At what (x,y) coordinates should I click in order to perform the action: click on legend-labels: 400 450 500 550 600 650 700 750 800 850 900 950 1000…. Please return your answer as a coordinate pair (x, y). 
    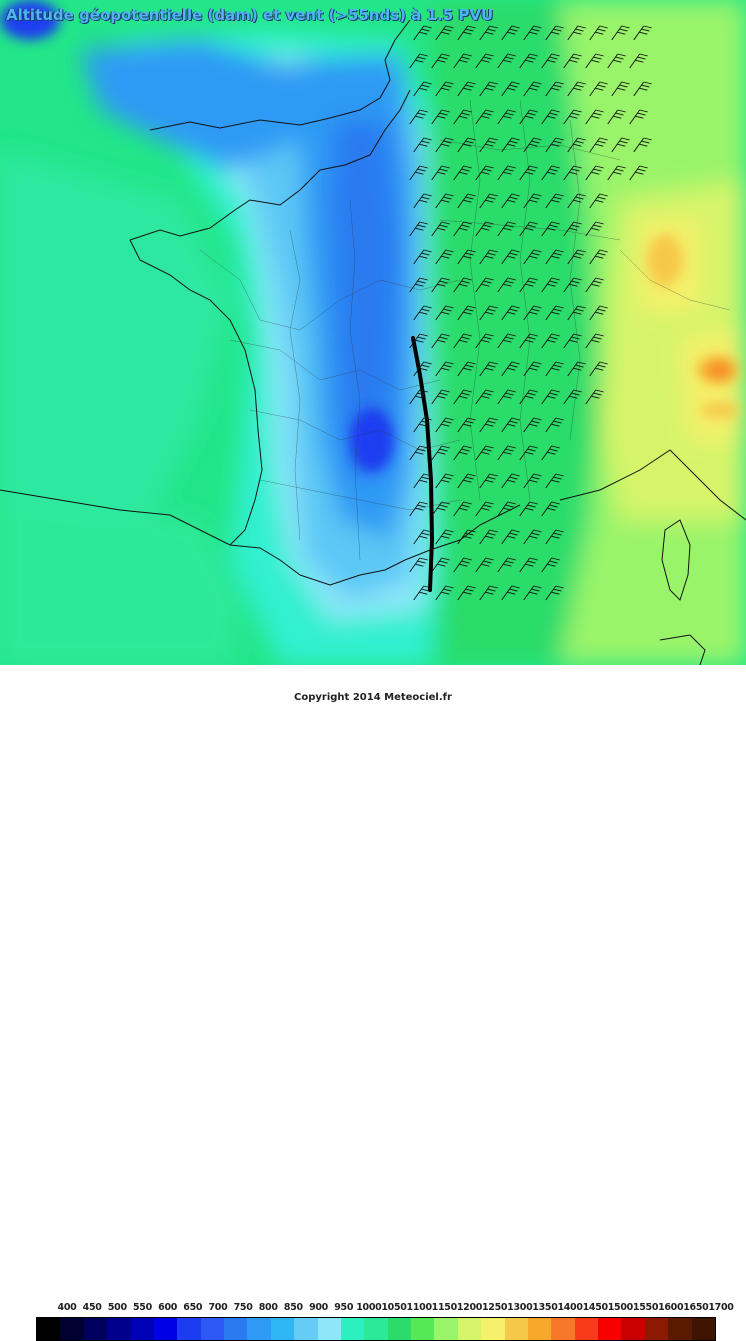
    Looking at the image, I should click on (385, 1309).